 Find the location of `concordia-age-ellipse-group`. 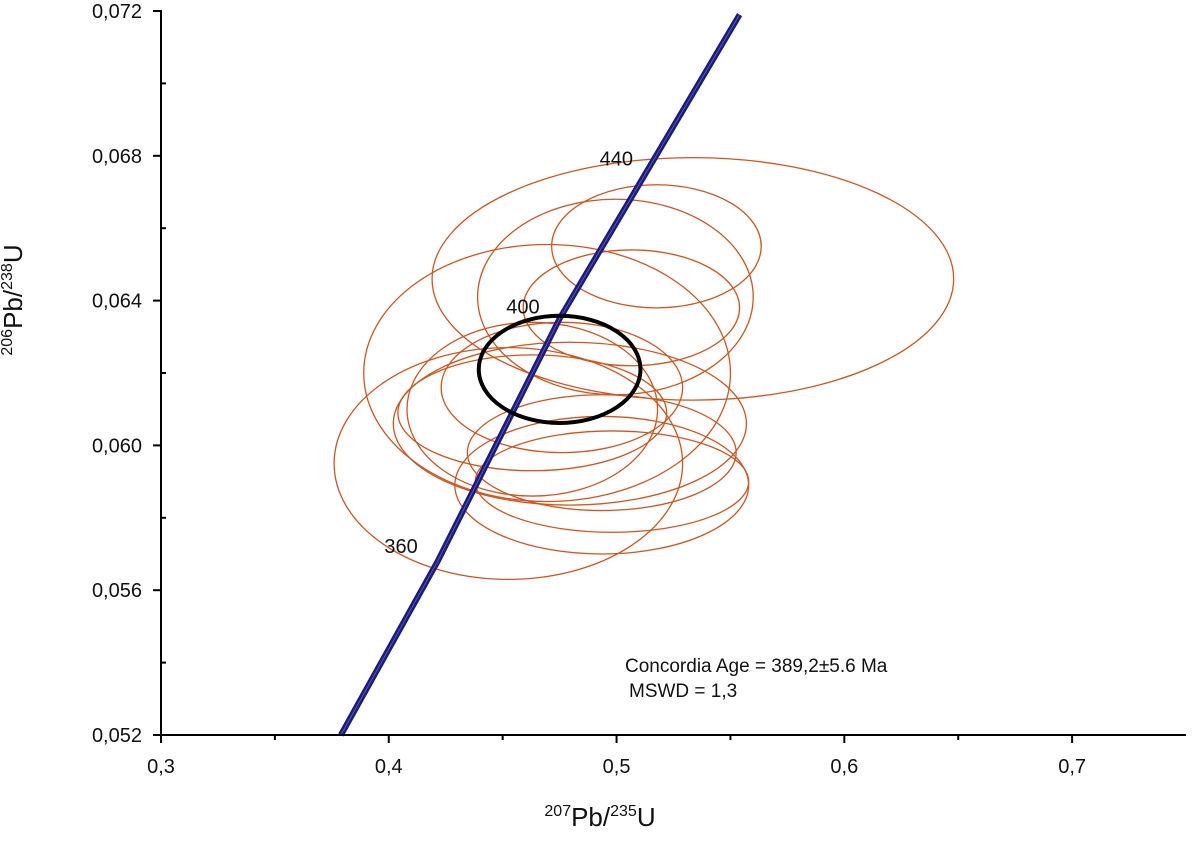

concordia-age-ellipse-group is located at coordinates (559, 369).